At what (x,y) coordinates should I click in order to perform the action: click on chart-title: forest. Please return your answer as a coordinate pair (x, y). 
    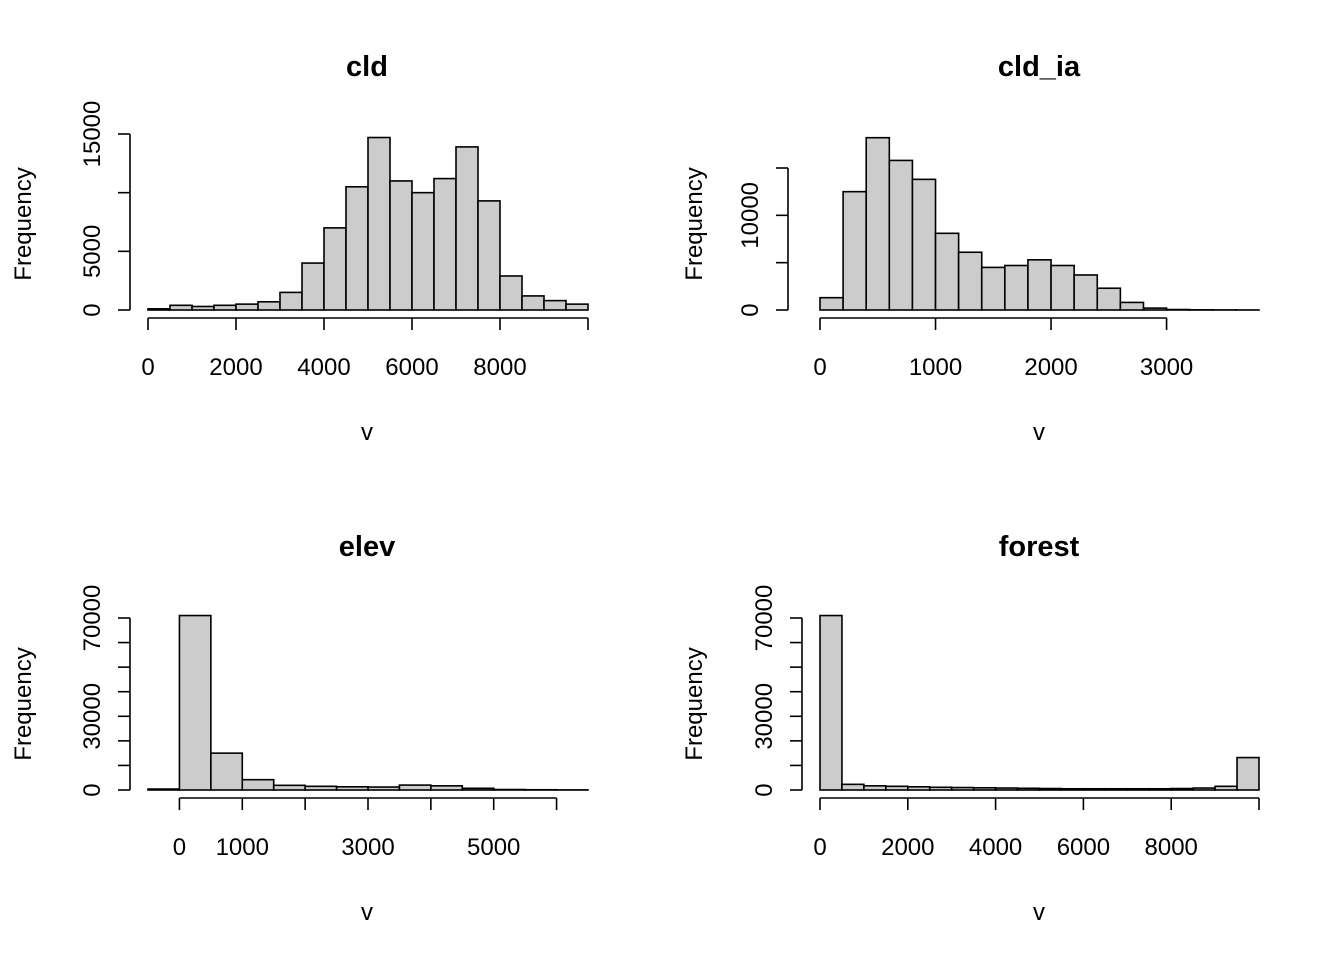
    Looking at the image, I should click on (1039, 547).